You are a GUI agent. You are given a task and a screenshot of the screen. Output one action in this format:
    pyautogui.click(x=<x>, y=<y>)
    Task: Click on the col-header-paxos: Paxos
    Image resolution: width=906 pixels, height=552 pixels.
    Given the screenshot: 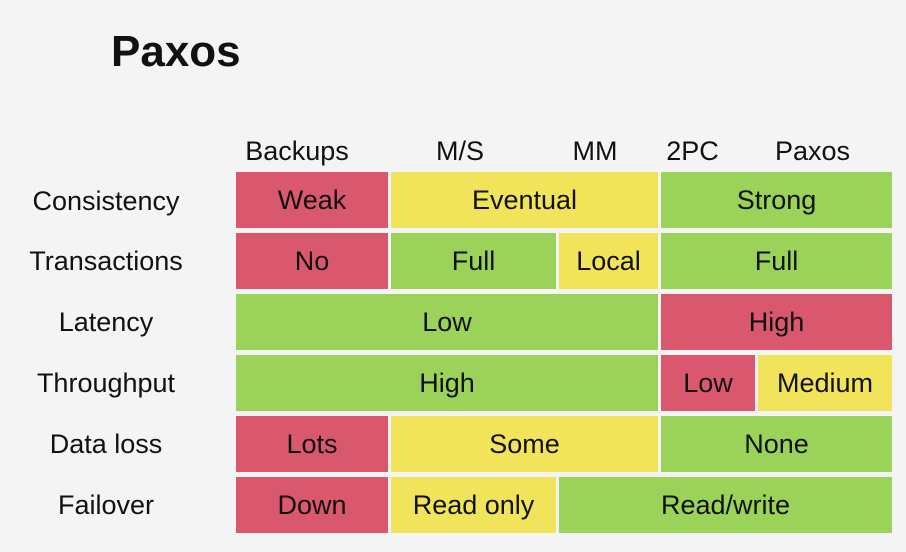 What is the action you would take?
    pyautogui.click(x=812, y=151)
    